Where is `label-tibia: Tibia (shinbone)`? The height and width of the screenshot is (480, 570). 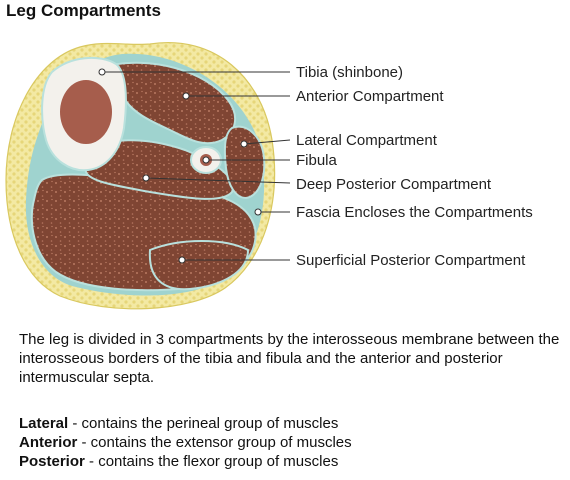
label-tibia: Tibia (shinbone) is located at coordinates (349, 72).